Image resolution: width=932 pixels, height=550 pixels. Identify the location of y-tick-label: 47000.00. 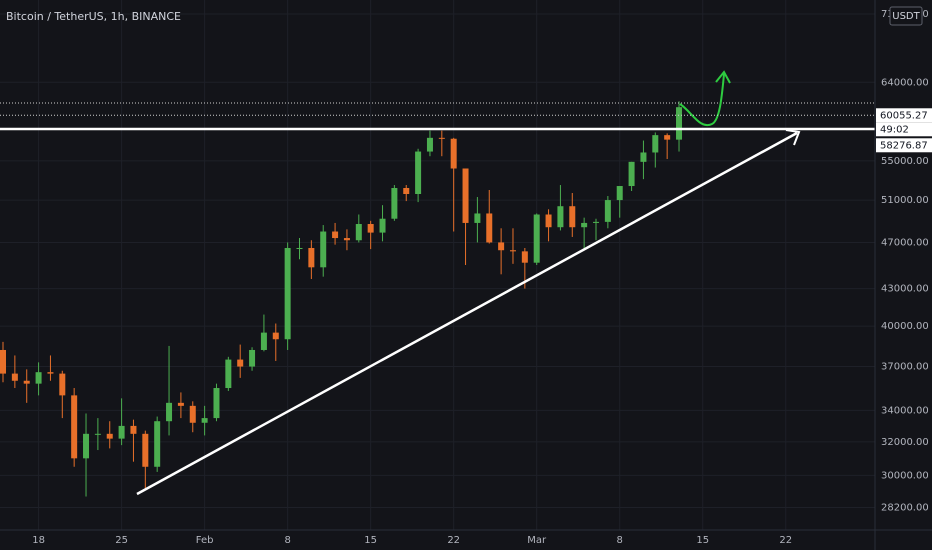
(905, 242).